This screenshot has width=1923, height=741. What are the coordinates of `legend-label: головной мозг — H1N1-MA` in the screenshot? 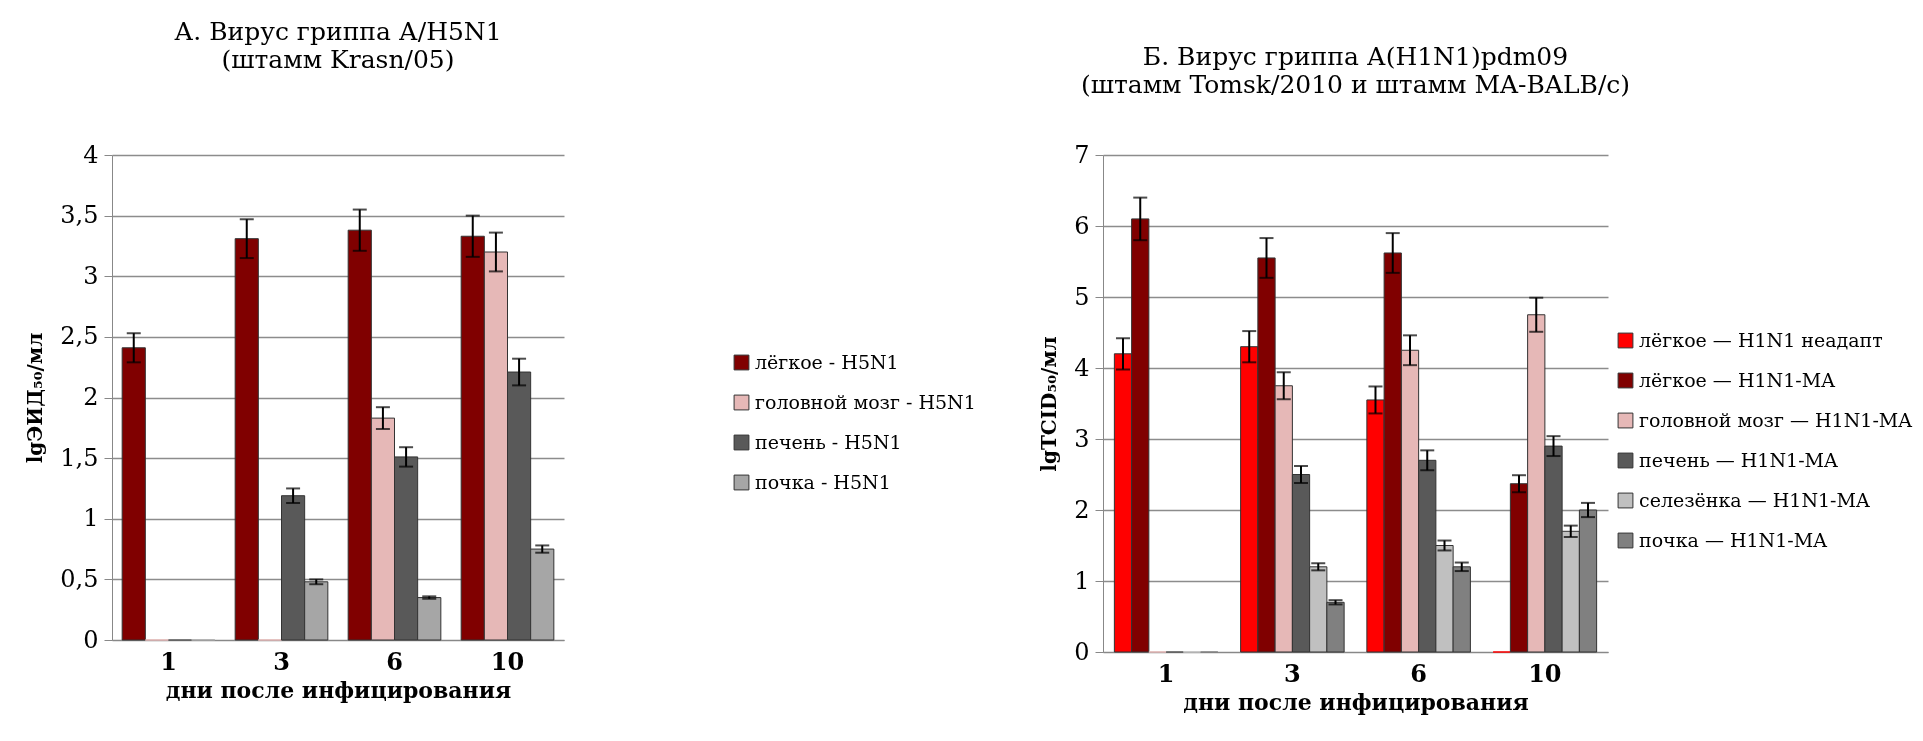 It's located at (1776, 419).